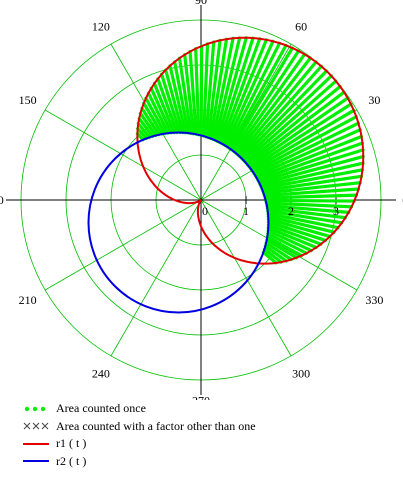  What do you see at coordinates (201, 396) in the screenshot?
I see `angle-tick-label: 270` at bounding box center [201, 396].